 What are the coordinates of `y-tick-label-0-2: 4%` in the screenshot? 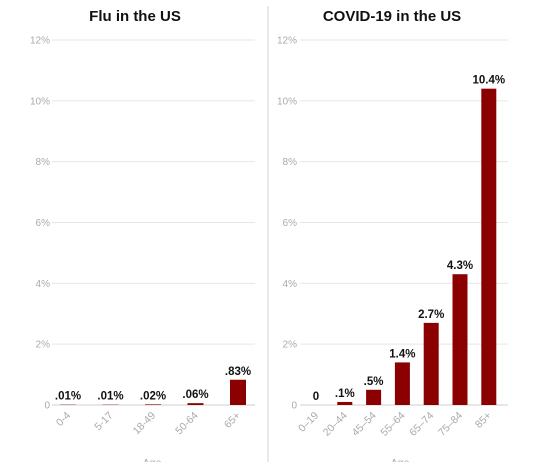 It's located at (43, 284).